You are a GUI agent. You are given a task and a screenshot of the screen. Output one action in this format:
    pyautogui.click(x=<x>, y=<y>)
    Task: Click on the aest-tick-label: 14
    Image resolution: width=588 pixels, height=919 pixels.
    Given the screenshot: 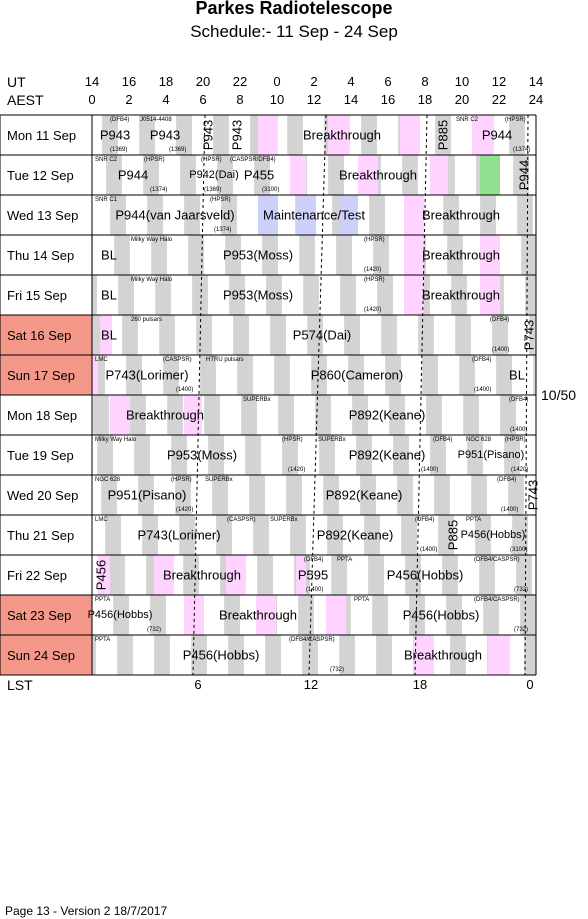 What is the action you would take?
    pyautogui.click(x=351, y=99)
    